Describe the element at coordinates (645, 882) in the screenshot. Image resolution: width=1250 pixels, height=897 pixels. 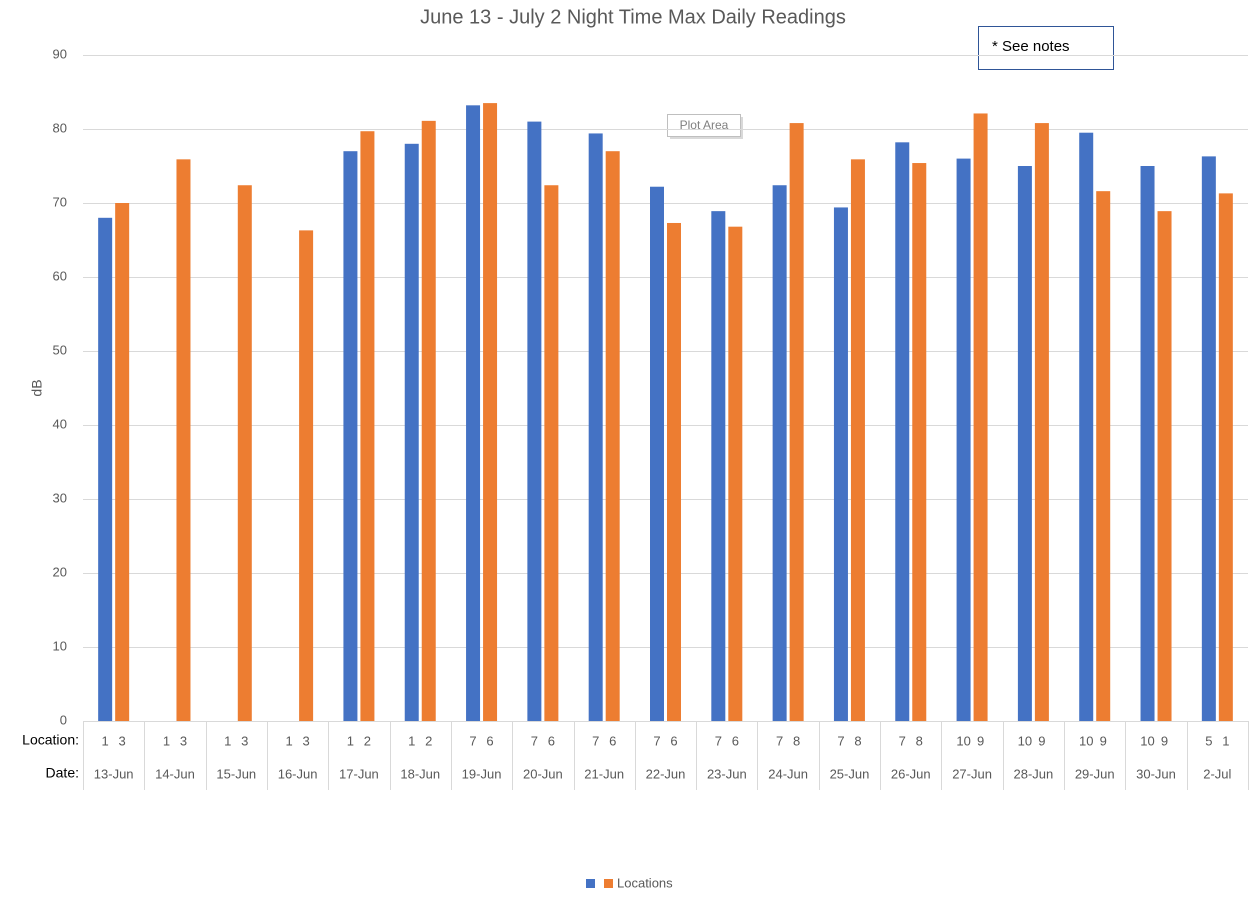
I see `legend-label: Locations` at that location.